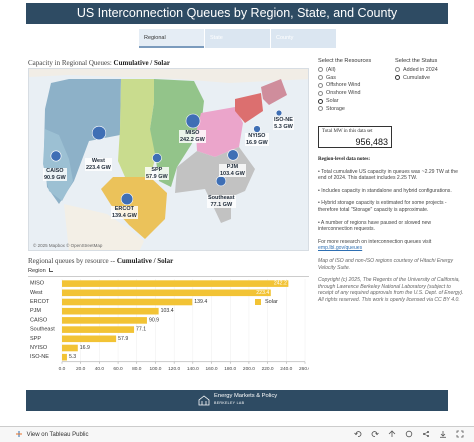  What do you see at coordinates (55, 177) in the screenshot?
I see `region-value: 90.9 GW` at bounding box center [55, 177].